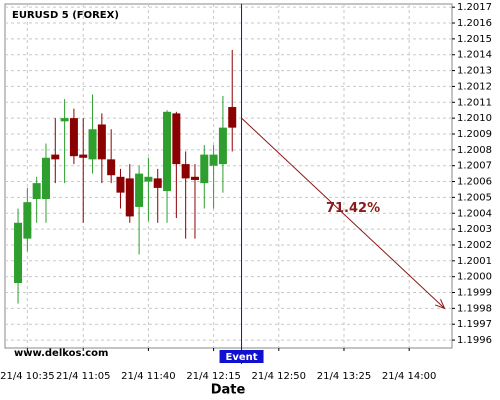 This screenshot has height=400, width=500. I want to click on y-tick-label: 1.2010, so click(474, 118).